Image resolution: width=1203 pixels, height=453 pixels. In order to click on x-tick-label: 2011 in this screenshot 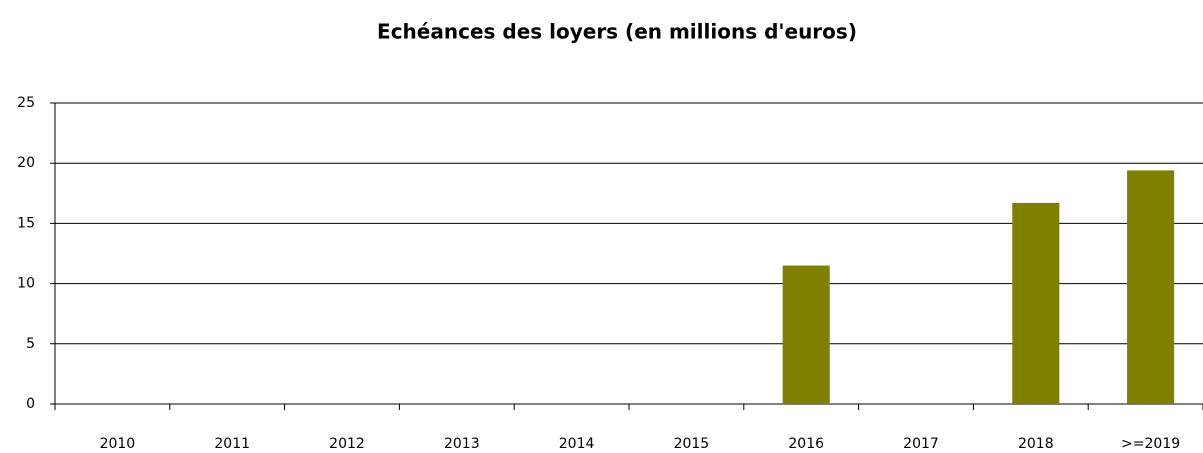, I will do `click(232, 444)`.